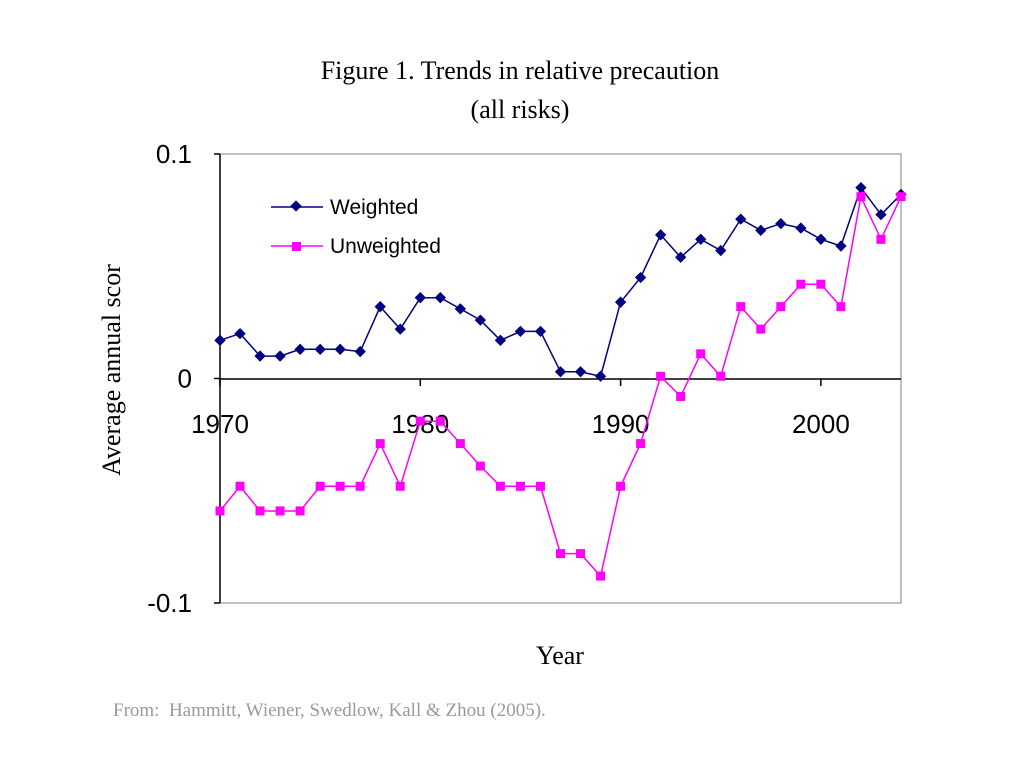 The height and width of the screenshot is (768, 1024). I want to click on x-tick-label: 1990, so click(621, 424).